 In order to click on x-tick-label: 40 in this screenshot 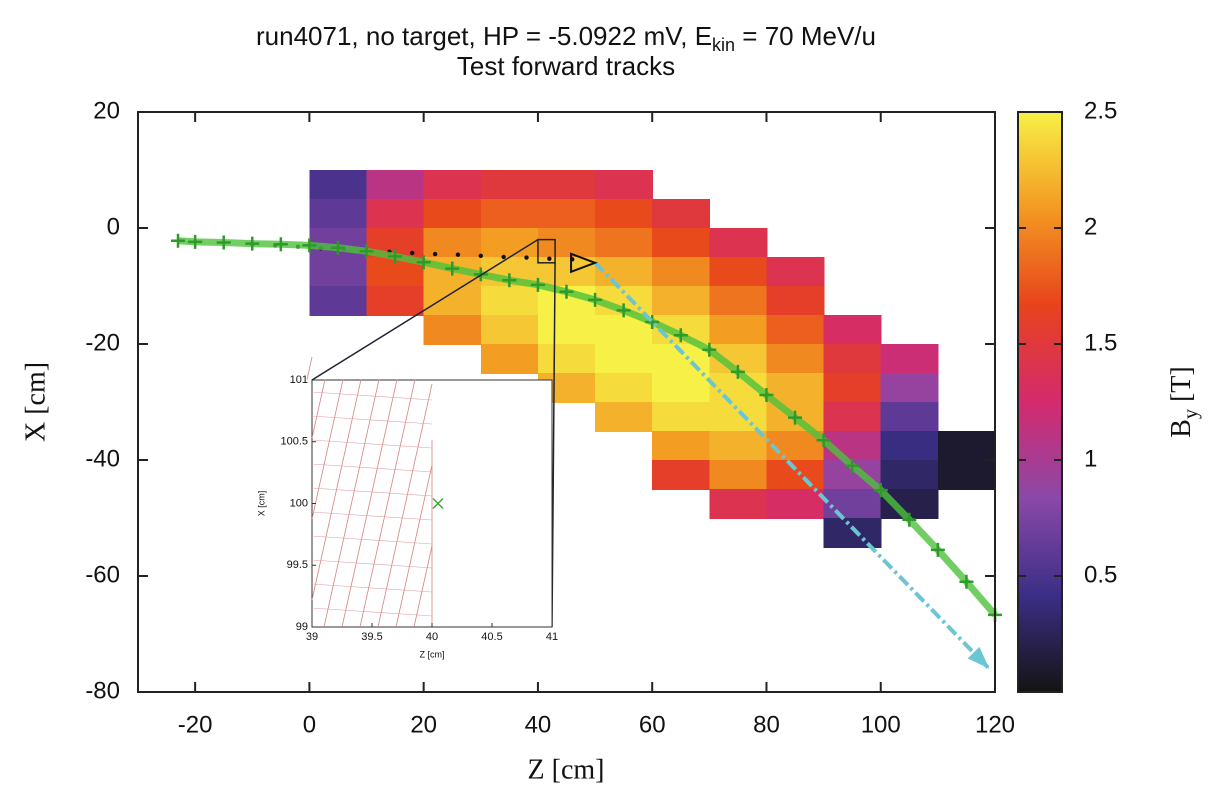, I will do `click(538, 724)`.